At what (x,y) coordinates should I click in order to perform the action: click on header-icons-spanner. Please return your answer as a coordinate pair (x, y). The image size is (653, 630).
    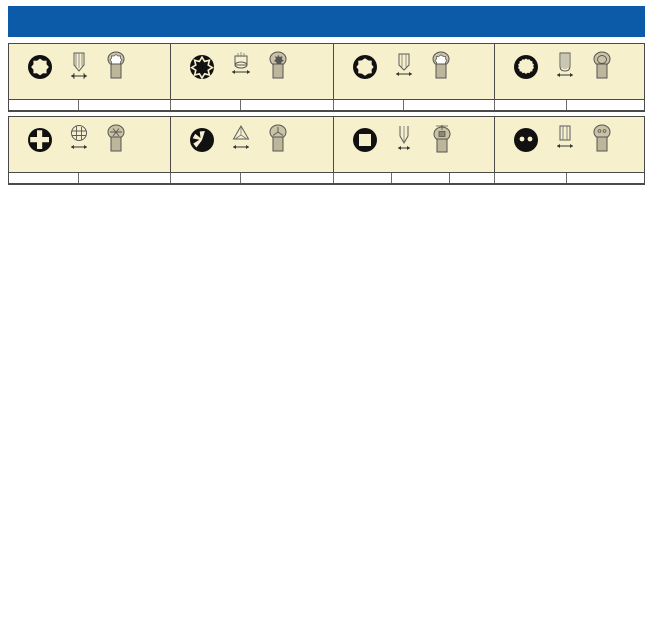
    Looking at the image, I should click on (572, 137).